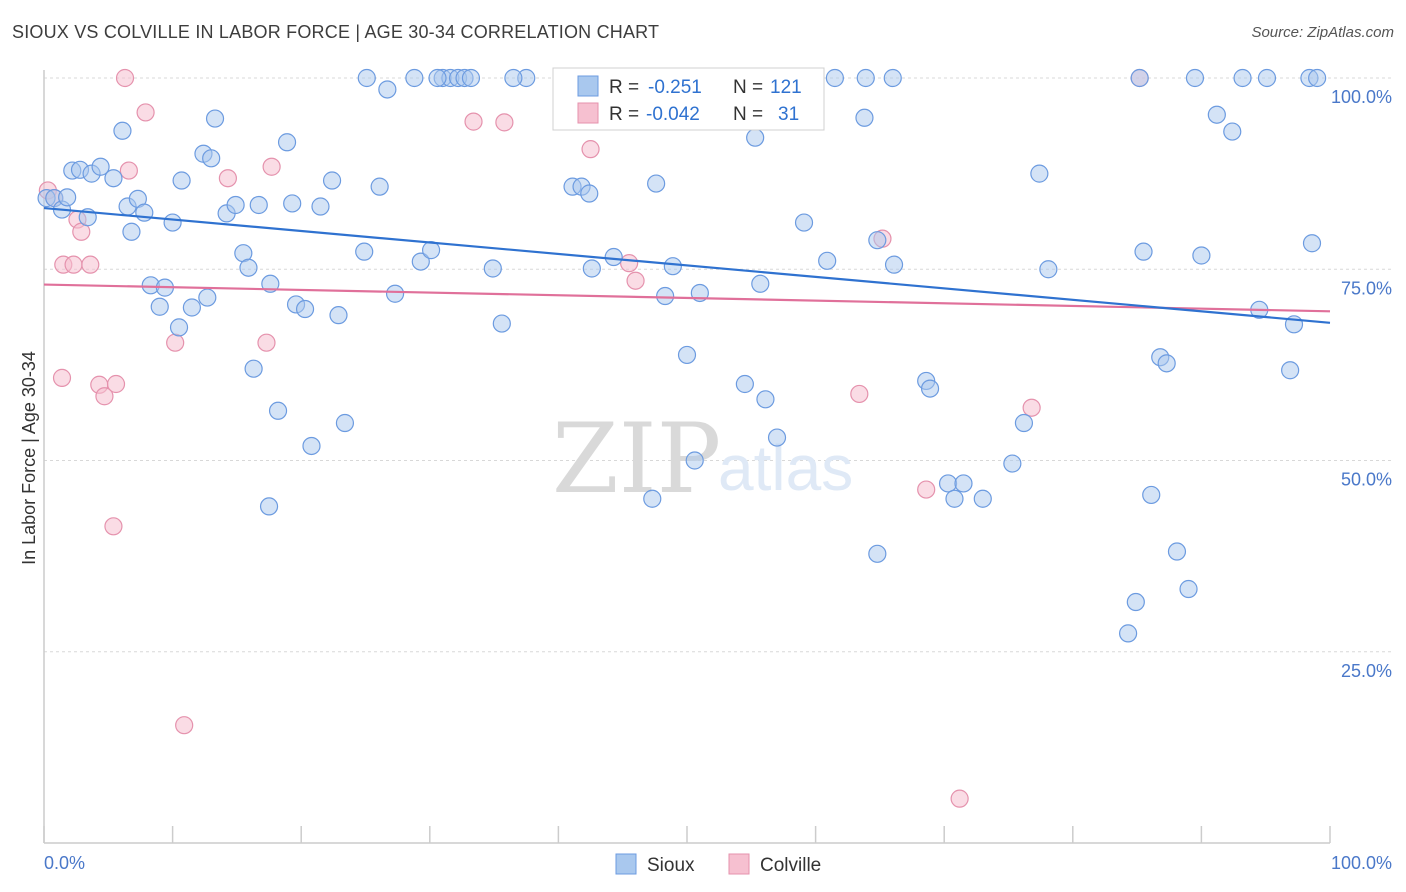  Describe the element at coordinates (29, 458) in the screenshot. I see `y-axis-title: In Labor Force | Age 30-34` at that location.